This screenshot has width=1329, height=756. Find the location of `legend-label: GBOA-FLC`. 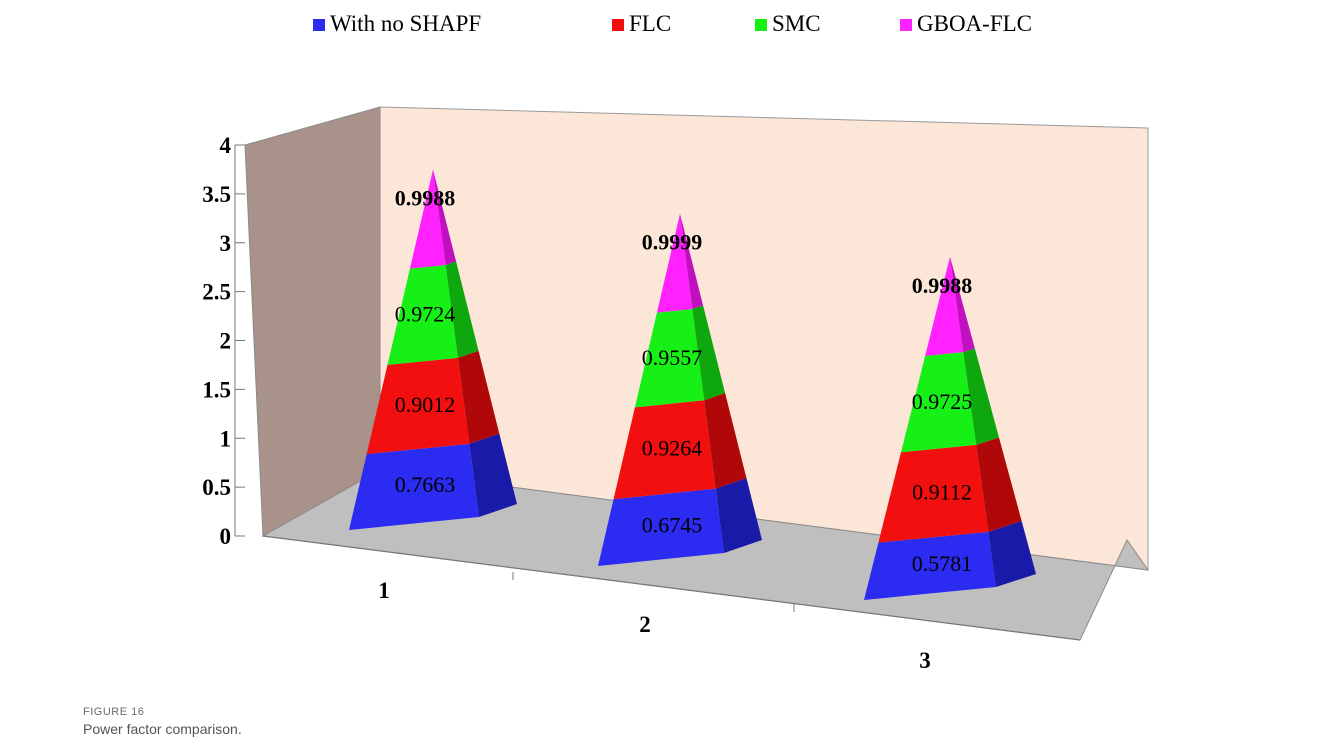

legend-label: GBOA-FLC is located at coordinates (974, 23).